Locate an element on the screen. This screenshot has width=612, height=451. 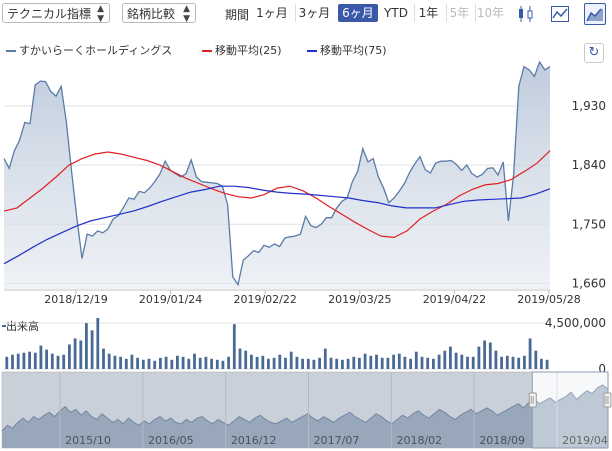
period-button: 10年 is located at coordinates (490, 13).